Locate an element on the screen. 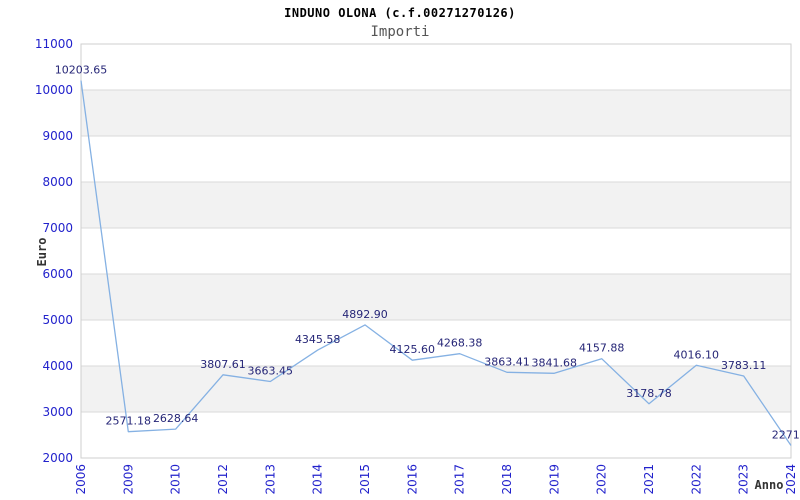 Image resolution: width=800 pixels, height=500 pixels. data-point-label: 3783.11 is located at coordinates (744, 365).